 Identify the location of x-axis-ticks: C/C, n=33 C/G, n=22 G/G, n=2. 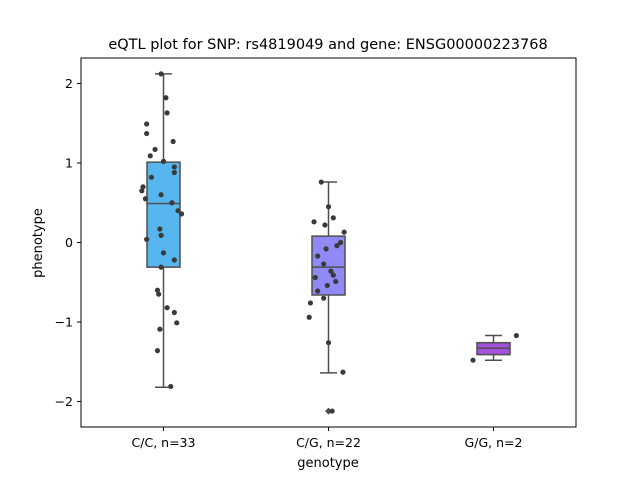
(327, 438).